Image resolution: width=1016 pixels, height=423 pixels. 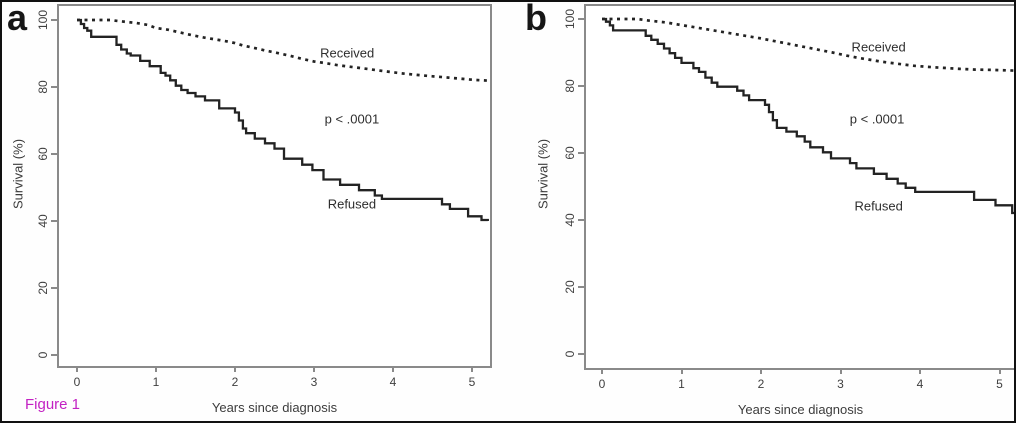 What do you see at coordinates (18, 174) in the screenshot?
I see `panel-a-y-axis-title: Survival (%)` at bounding box center [18, 174].